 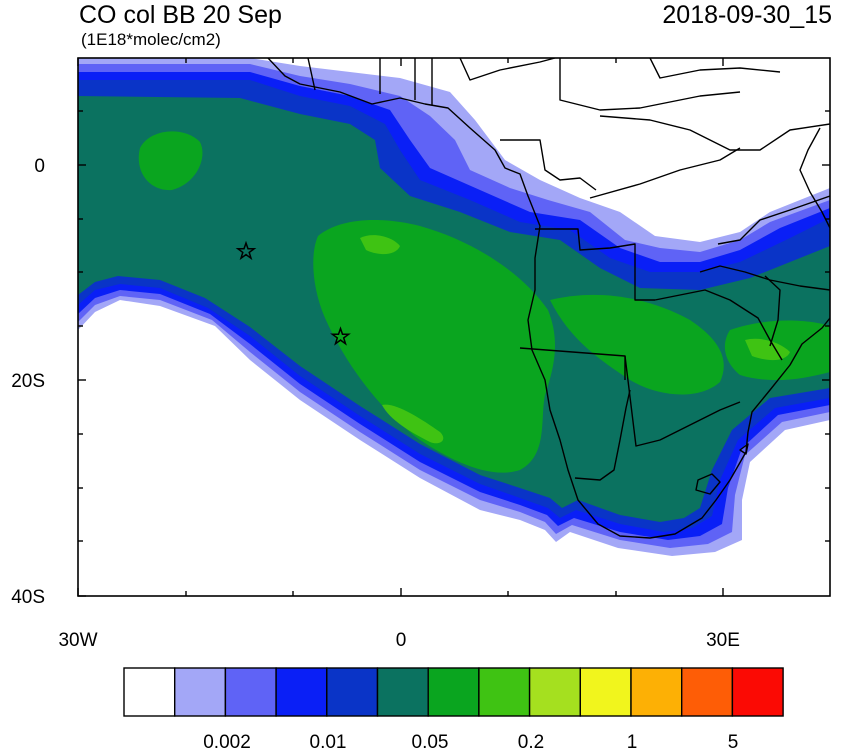 What do you see at coordinates (380, 245) in the screenshot?
I see `co-contour-0-2-spot` at bounding box center [380, 245].